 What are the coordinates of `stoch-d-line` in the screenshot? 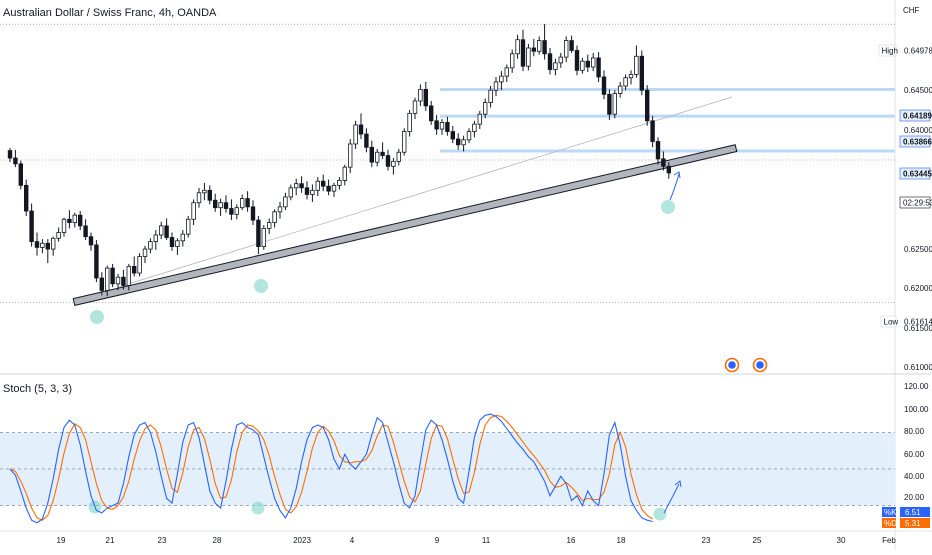 It's located at (331, 467).